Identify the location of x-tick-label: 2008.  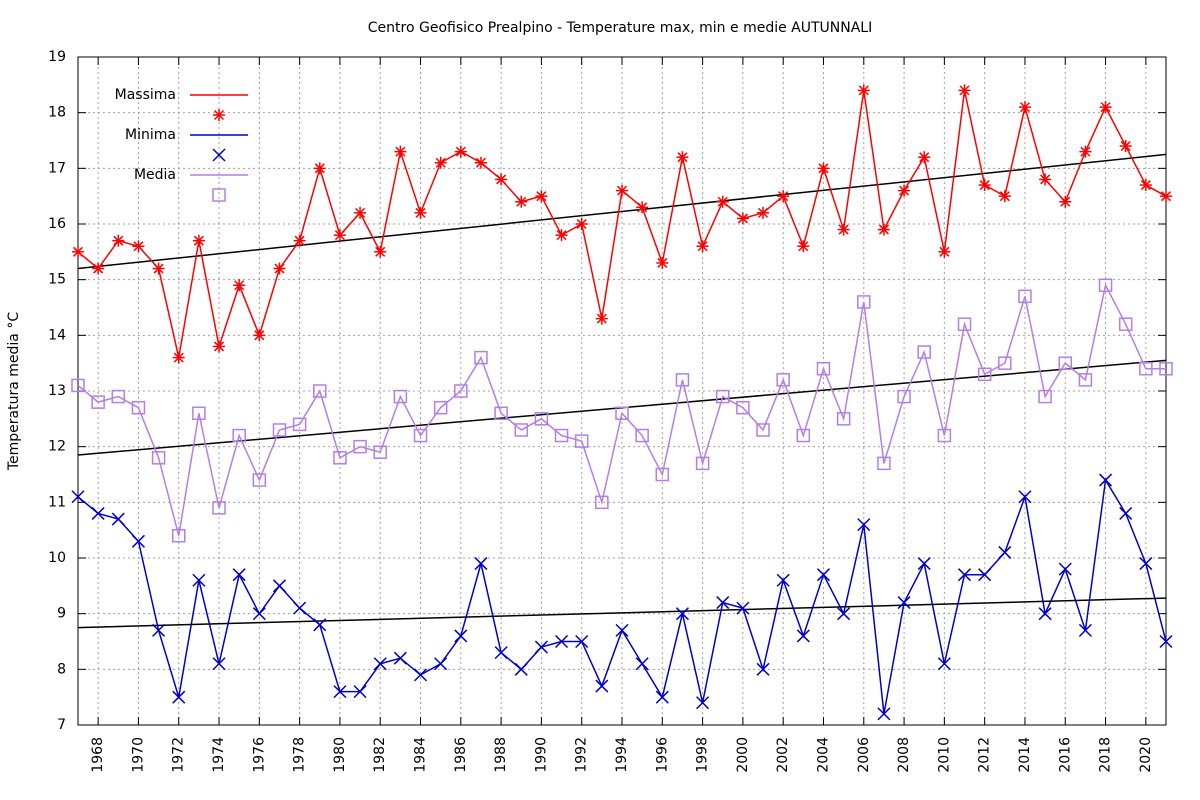
(904, 755).